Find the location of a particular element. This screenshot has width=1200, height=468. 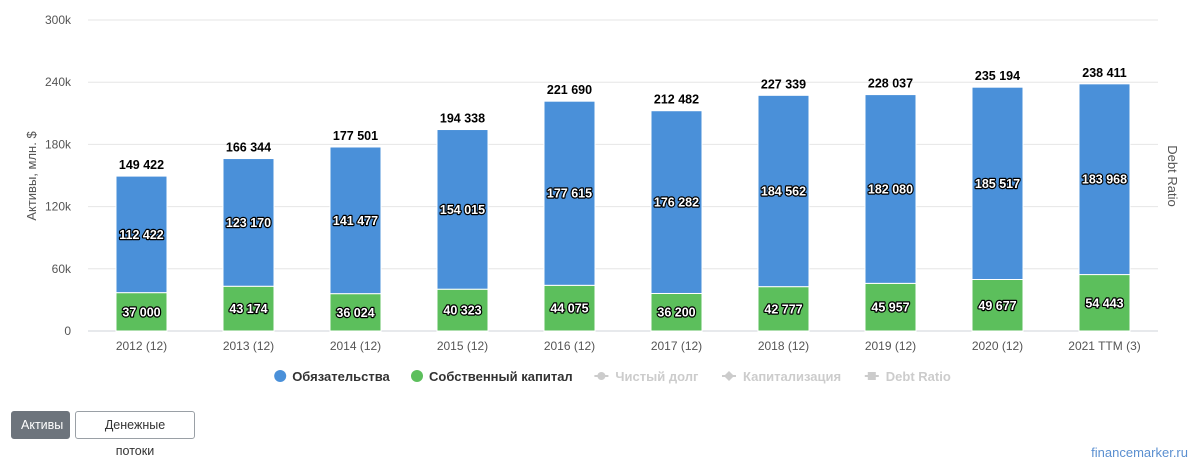

data-label-liabilities: 141 477 is located at coordinates (355, 221).